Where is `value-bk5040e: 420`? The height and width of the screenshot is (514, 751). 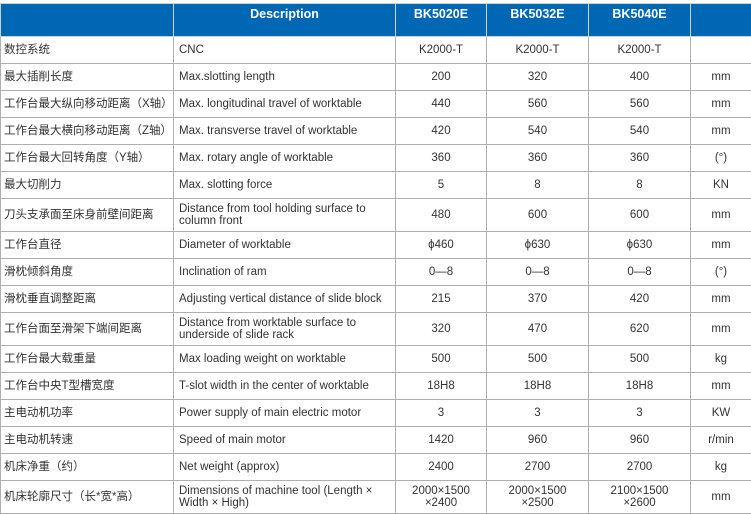
value-bk5040e: 420 is located at coordinates (640, 299).